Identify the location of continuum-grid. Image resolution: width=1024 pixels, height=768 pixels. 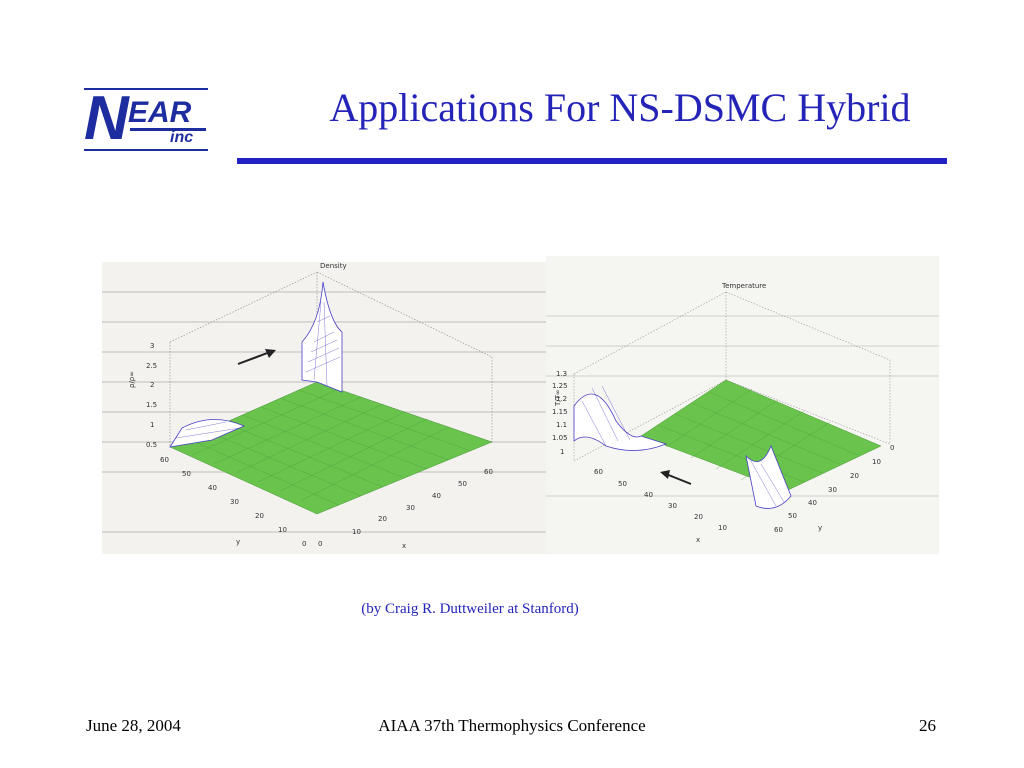
(329, 447).